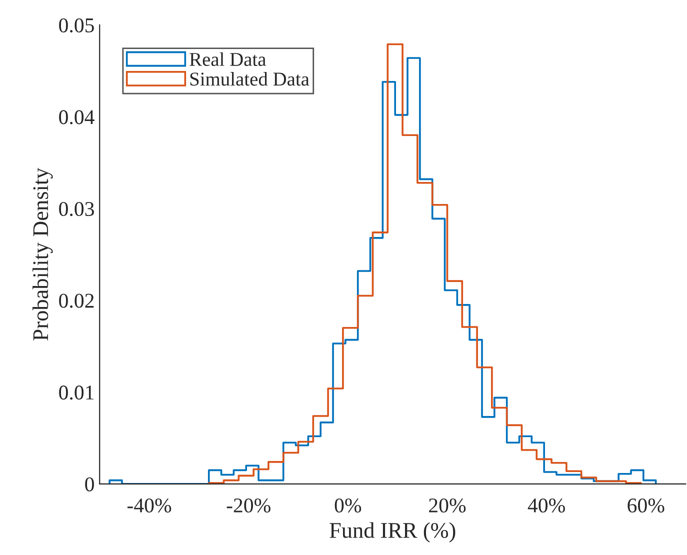 Image resolution: width=687 pixels, height=555 pixels. What do you see at coordinates (76, 393) in the screenshot?
I see `y-tick-label: 0.01` at bounding box center [76, 393].